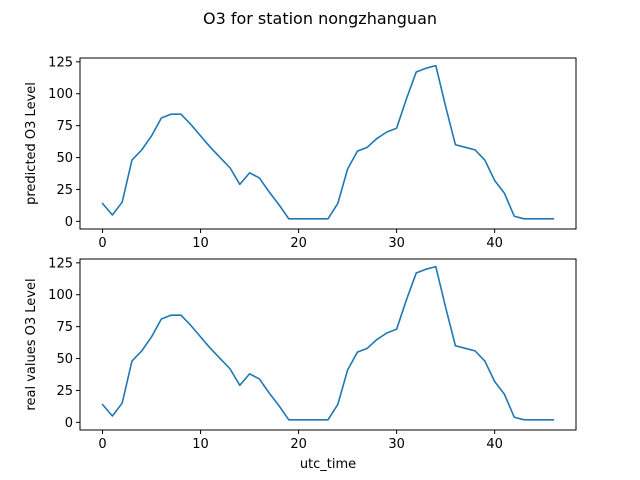  Describe the element at coordinates (494, 444) in the screenshot. I see `x-tick-label-real-4: 40` at that location.